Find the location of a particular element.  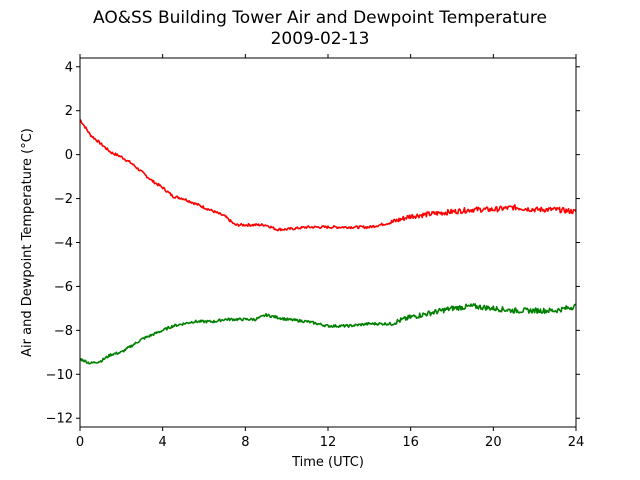

y-tick-label: −4 is located at coordinates (63, 243).